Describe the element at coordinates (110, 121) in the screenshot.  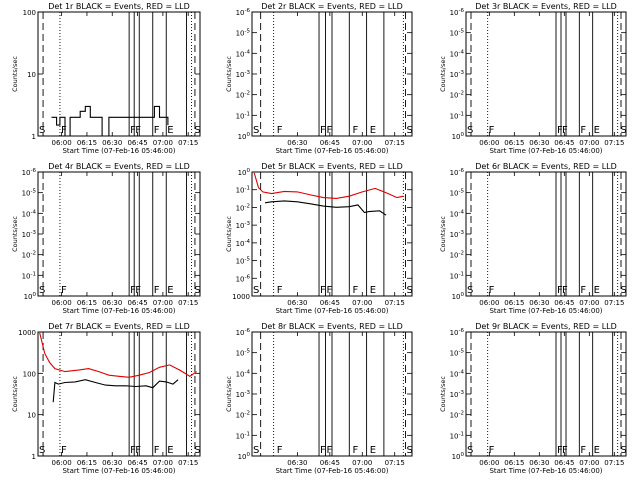
I see `events-series-line` at that location.